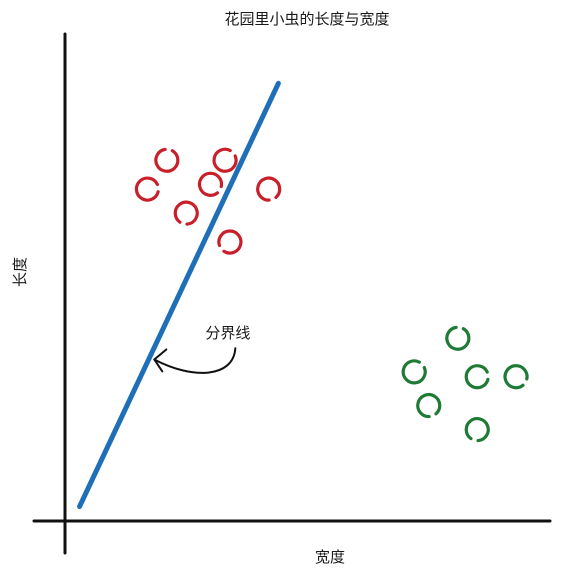 Image resolution: width=562 pixels, height=579 pixels. I want to click on annotation-layer: 分界线, so click(201, 349).